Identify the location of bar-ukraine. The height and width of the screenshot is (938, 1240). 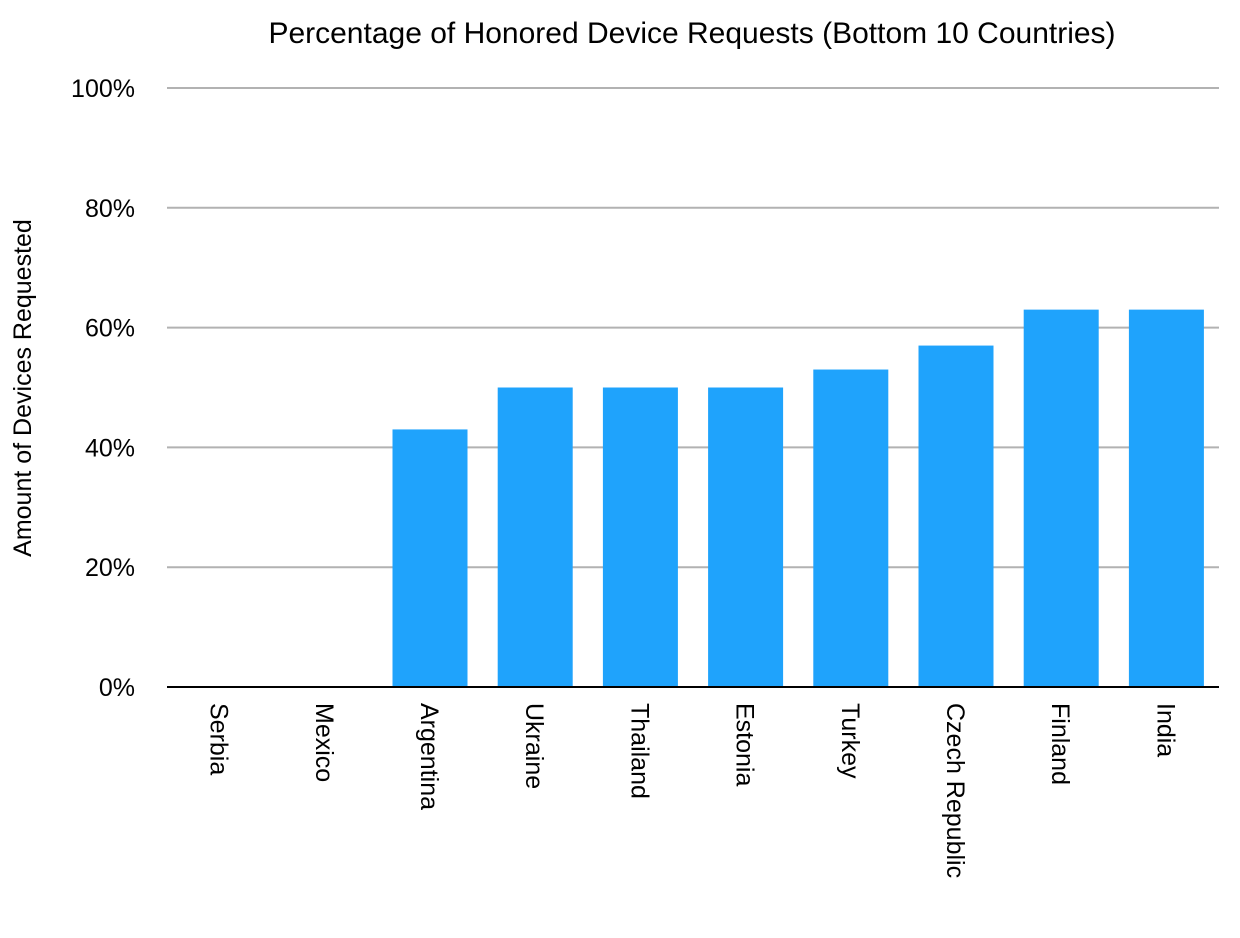
(535, 537).